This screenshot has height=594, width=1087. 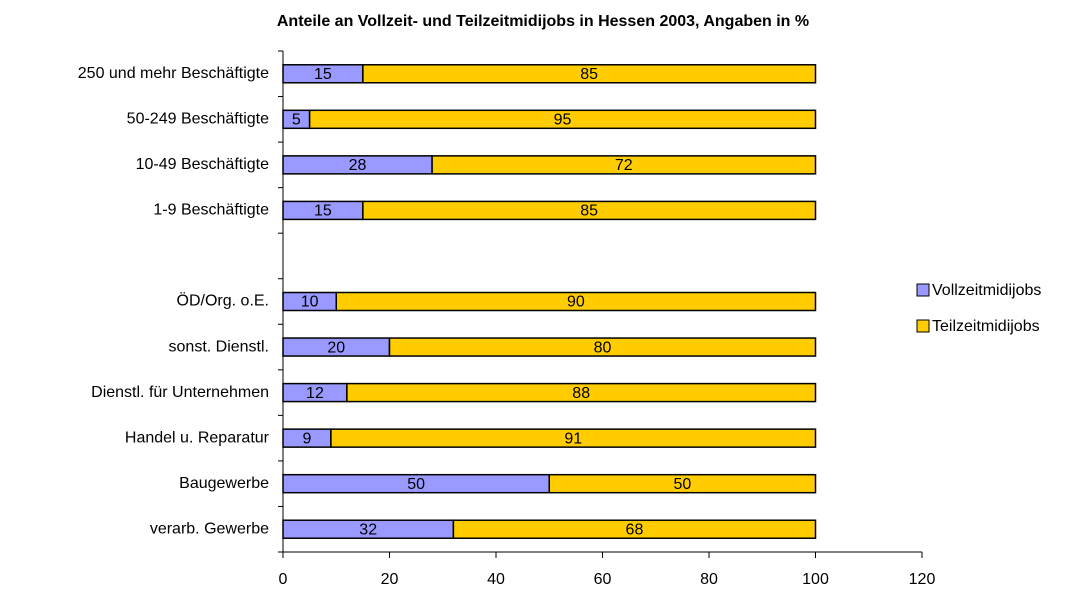 I want to click on x-tick-label: 20, so click(x=390, y=579).